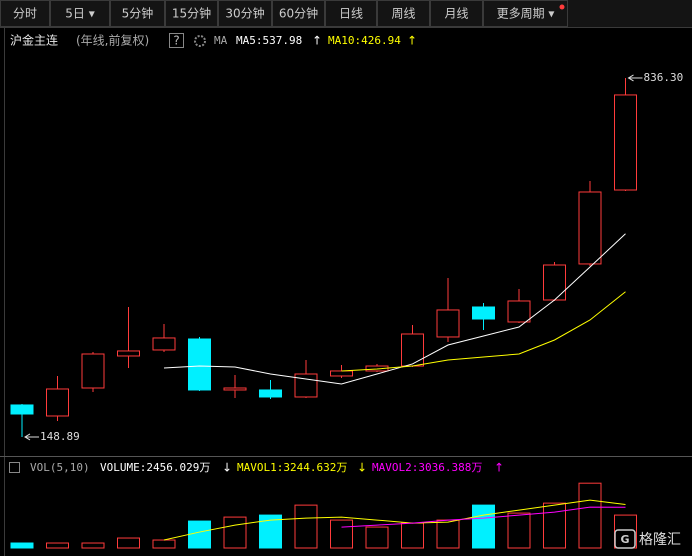 This screenshot has width=692, height=556. What do you see at coordinates (427, 467) in the screenshot?
I see `legend-label: MAVOL2:3036.388万` at bounding box center [427, 467].